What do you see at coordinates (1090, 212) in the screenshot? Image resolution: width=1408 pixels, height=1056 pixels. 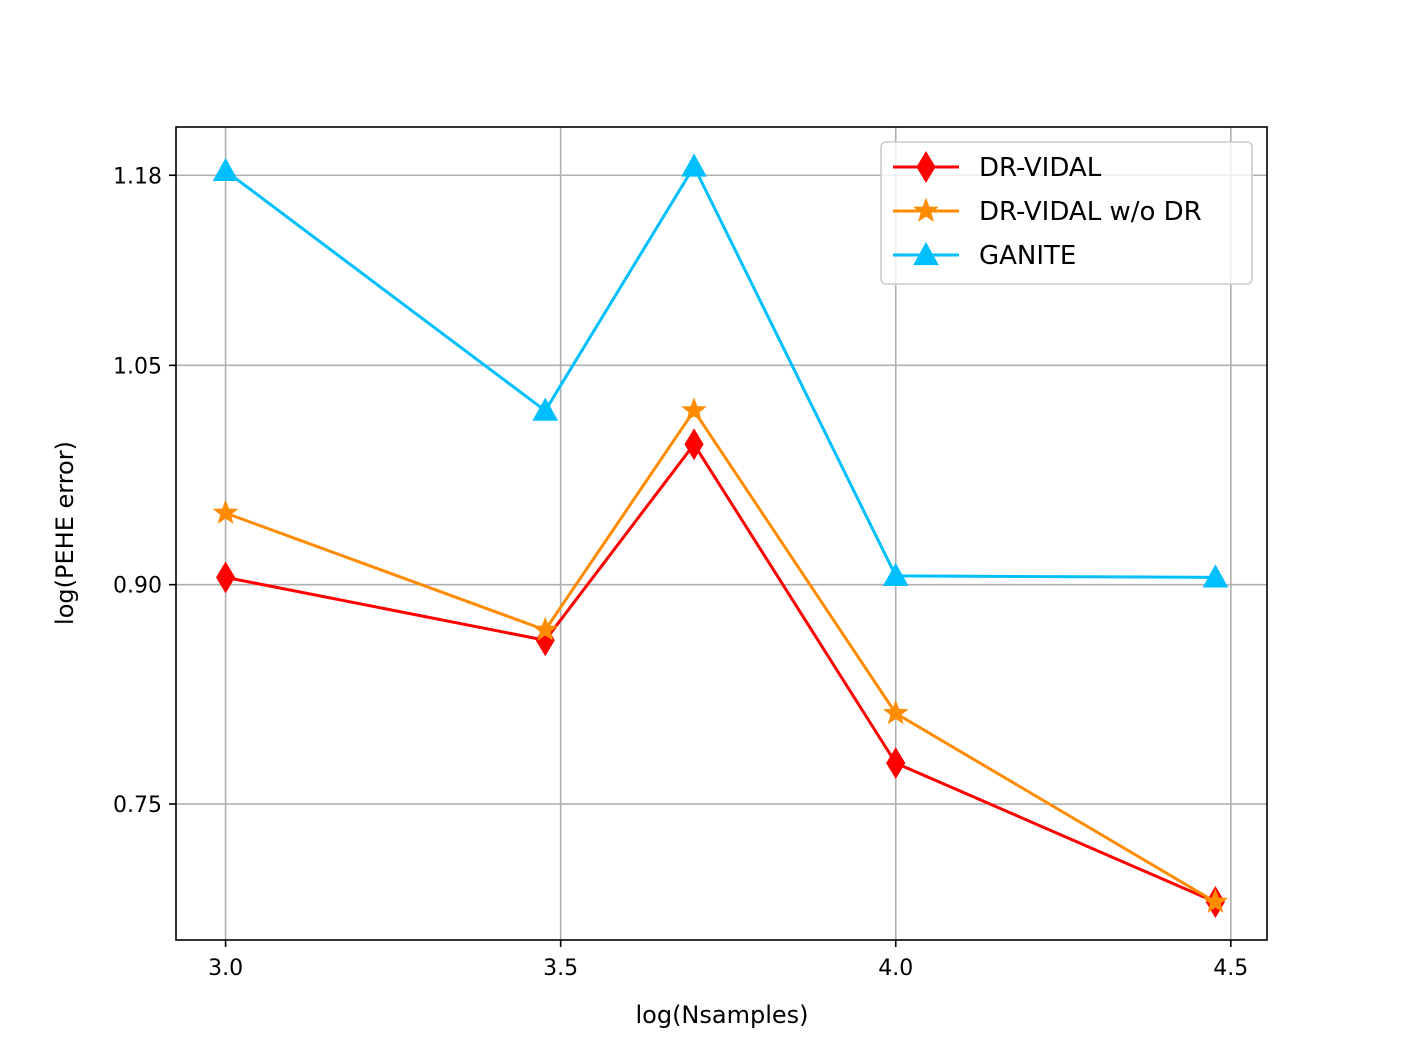 I see `legend-label: DR-VIDAL w/o DR` at bounding box center [1090, 212].